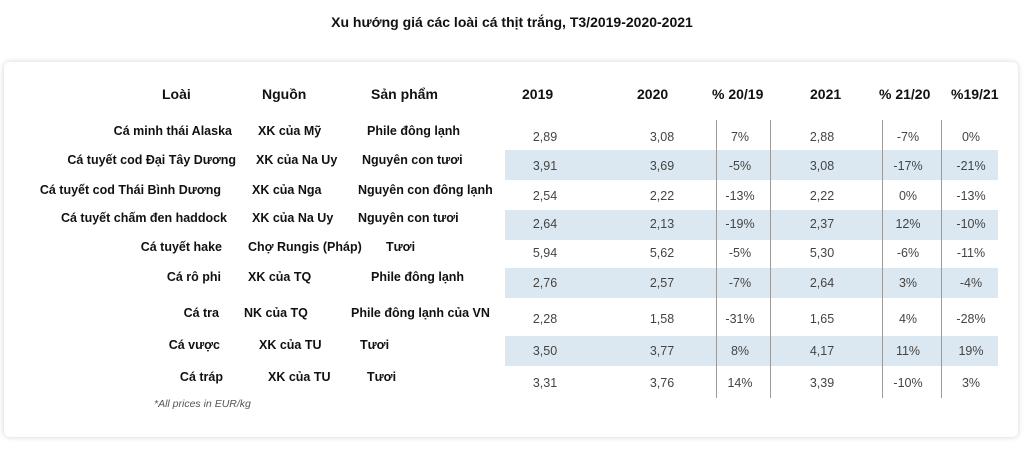  Describe the element at coordinates (971, 383) in the screenshot. I see `cell-pct-19-21: 3%` at that location.